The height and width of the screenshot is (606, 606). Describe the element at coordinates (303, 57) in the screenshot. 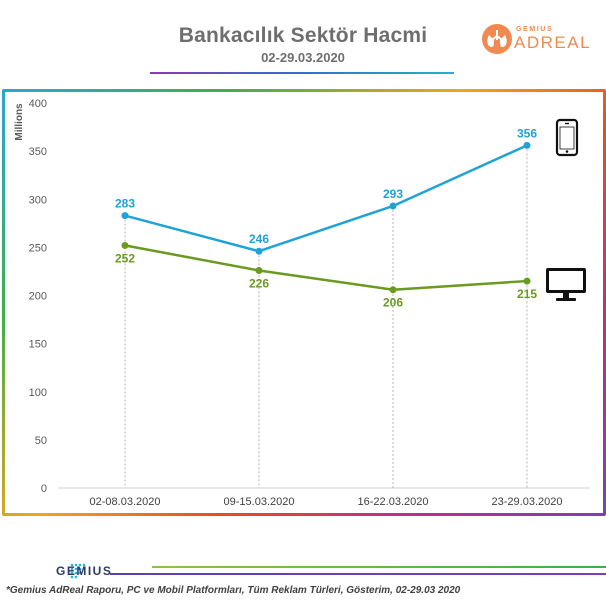

I see `chart-subtitle: 02-29.03.2020` at that location.